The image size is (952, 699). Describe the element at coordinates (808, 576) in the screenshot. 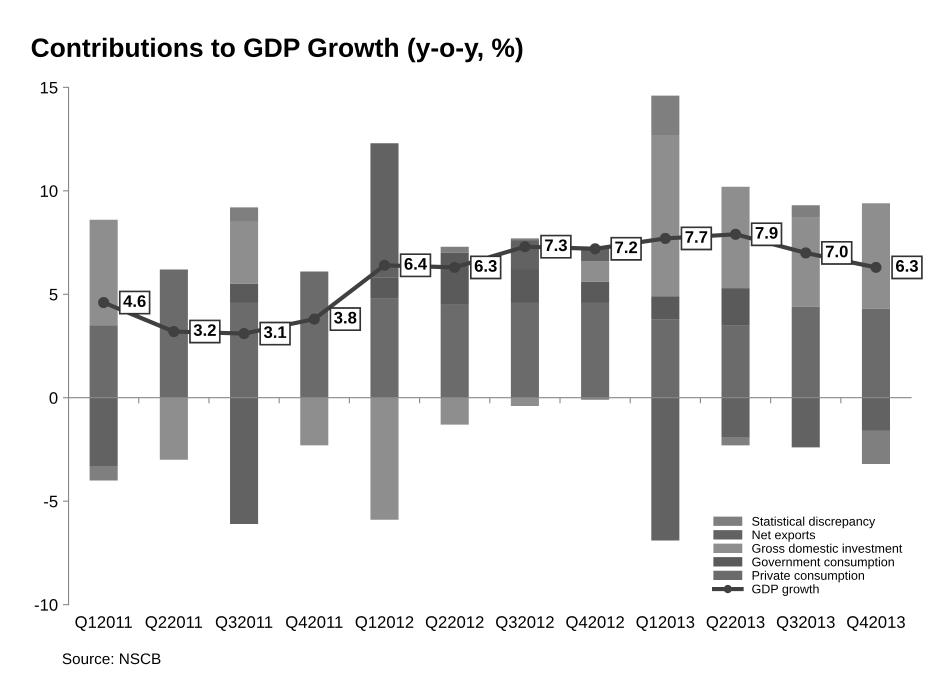

I see `legend-label: Private consumption` at that location.